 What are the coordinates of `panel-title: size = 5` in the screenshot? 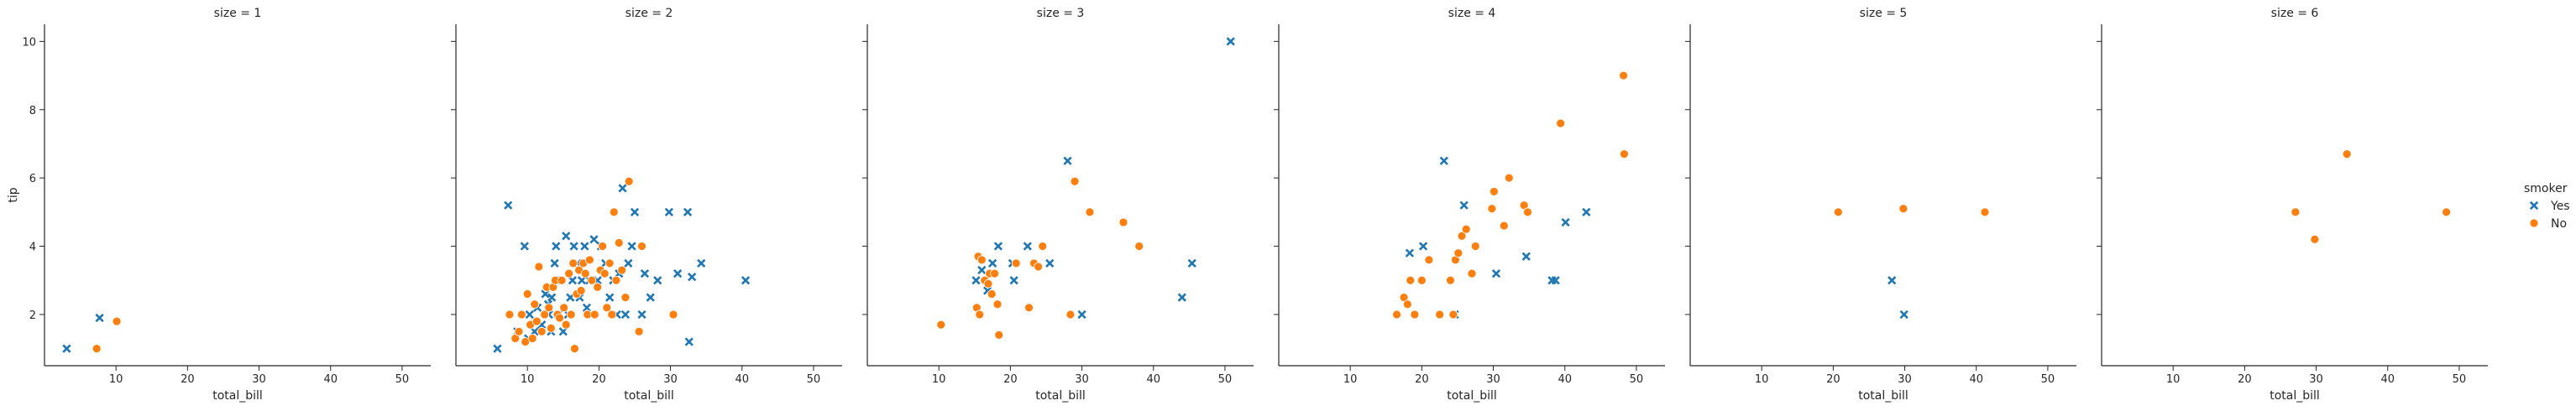 It's located at (1884, 14).